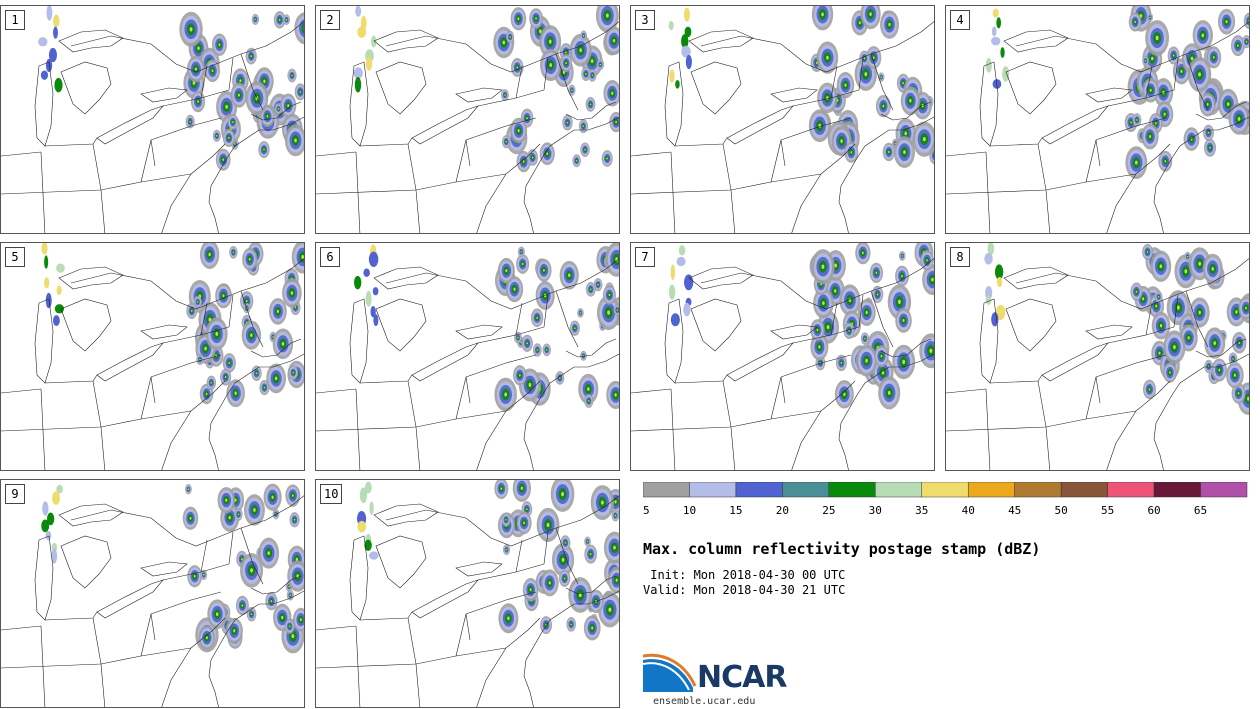 The image size is (1260, 709). I want to click on member-label: 3, so click(645, 20).